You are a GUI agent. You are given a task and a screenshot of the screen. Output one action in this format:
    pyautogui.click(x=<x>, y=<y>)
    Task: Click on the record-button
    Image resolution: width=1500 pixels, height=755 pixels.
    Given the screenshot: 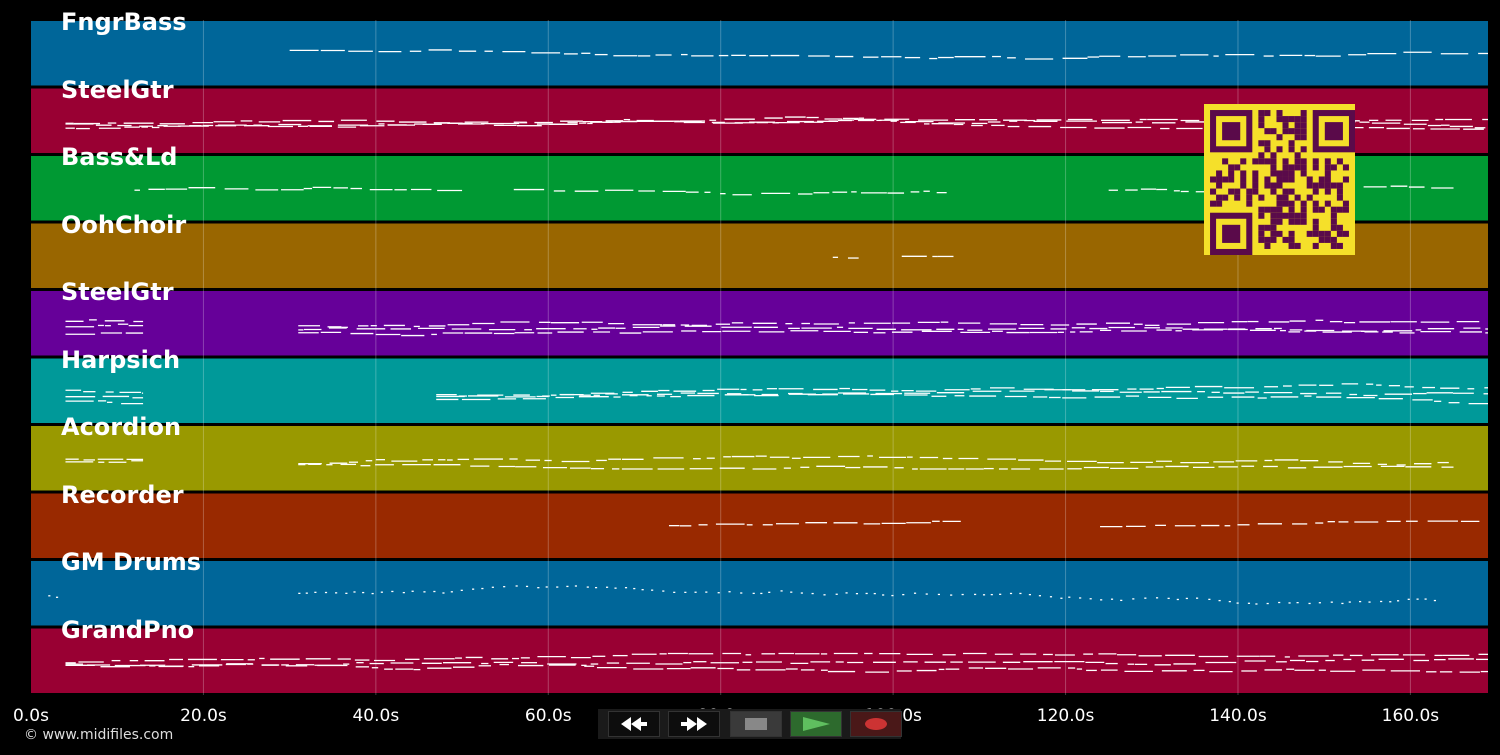 What is the action you would take?
    pyautogui.click(x=876, y=724)
    